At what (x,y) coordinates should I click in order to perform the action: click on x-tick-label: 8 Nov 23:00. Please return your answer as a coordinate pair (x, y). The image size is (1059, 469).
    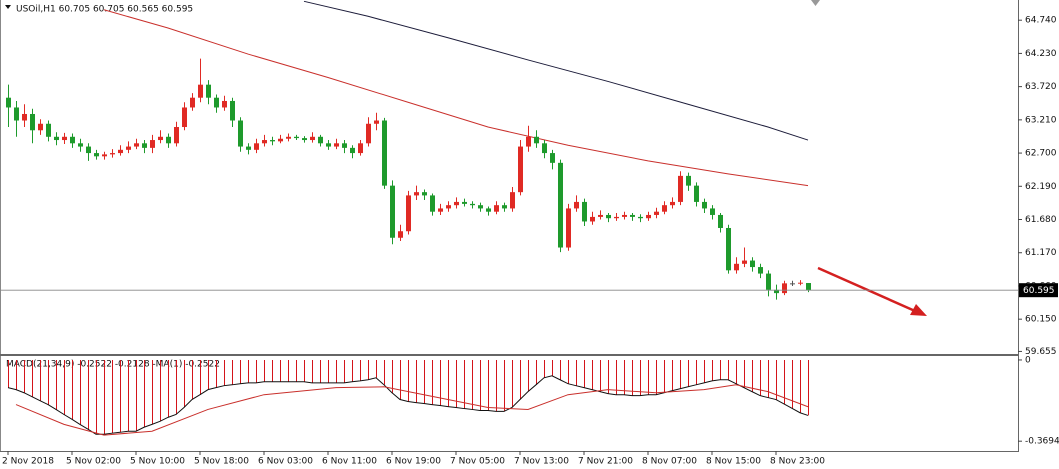
    Looking at the image, I should click on (797, 462).